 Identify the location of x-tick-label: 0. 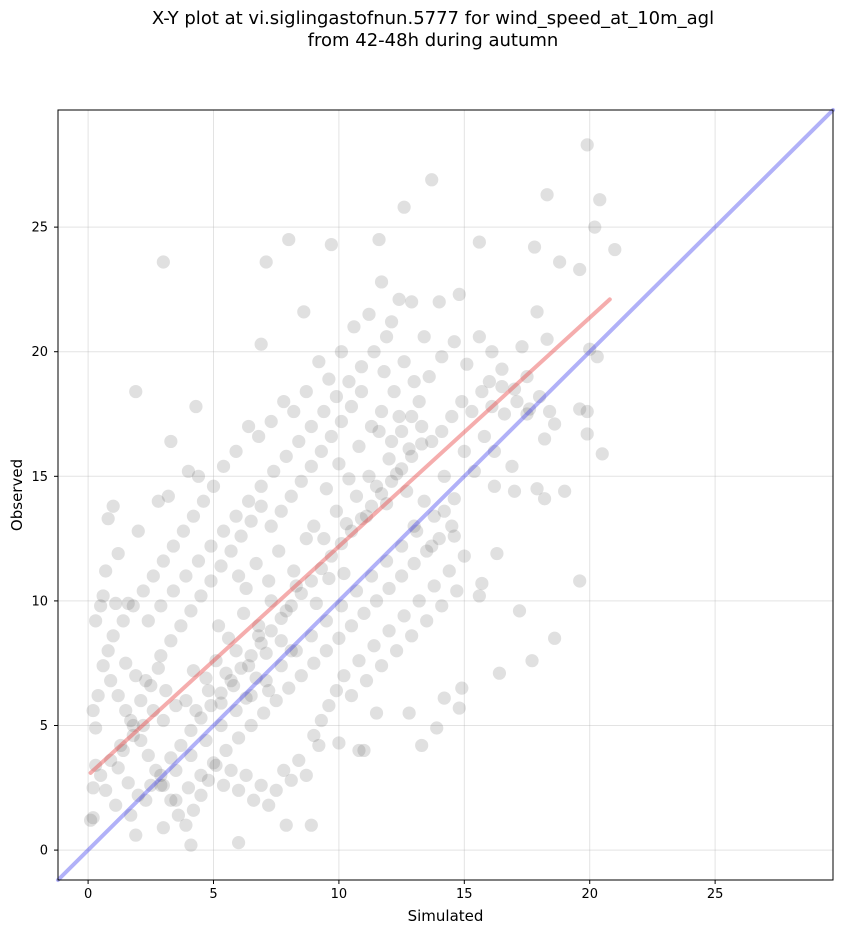
(88, 894).